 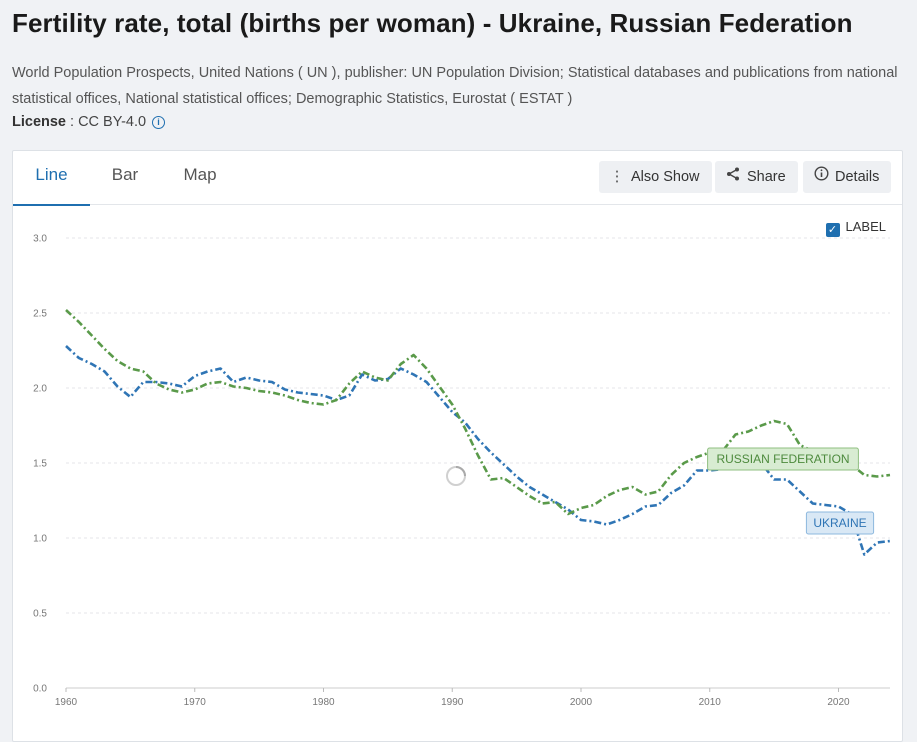 I want to click on series-end-label-text: UKRAINE, so click(x=839, y=523).